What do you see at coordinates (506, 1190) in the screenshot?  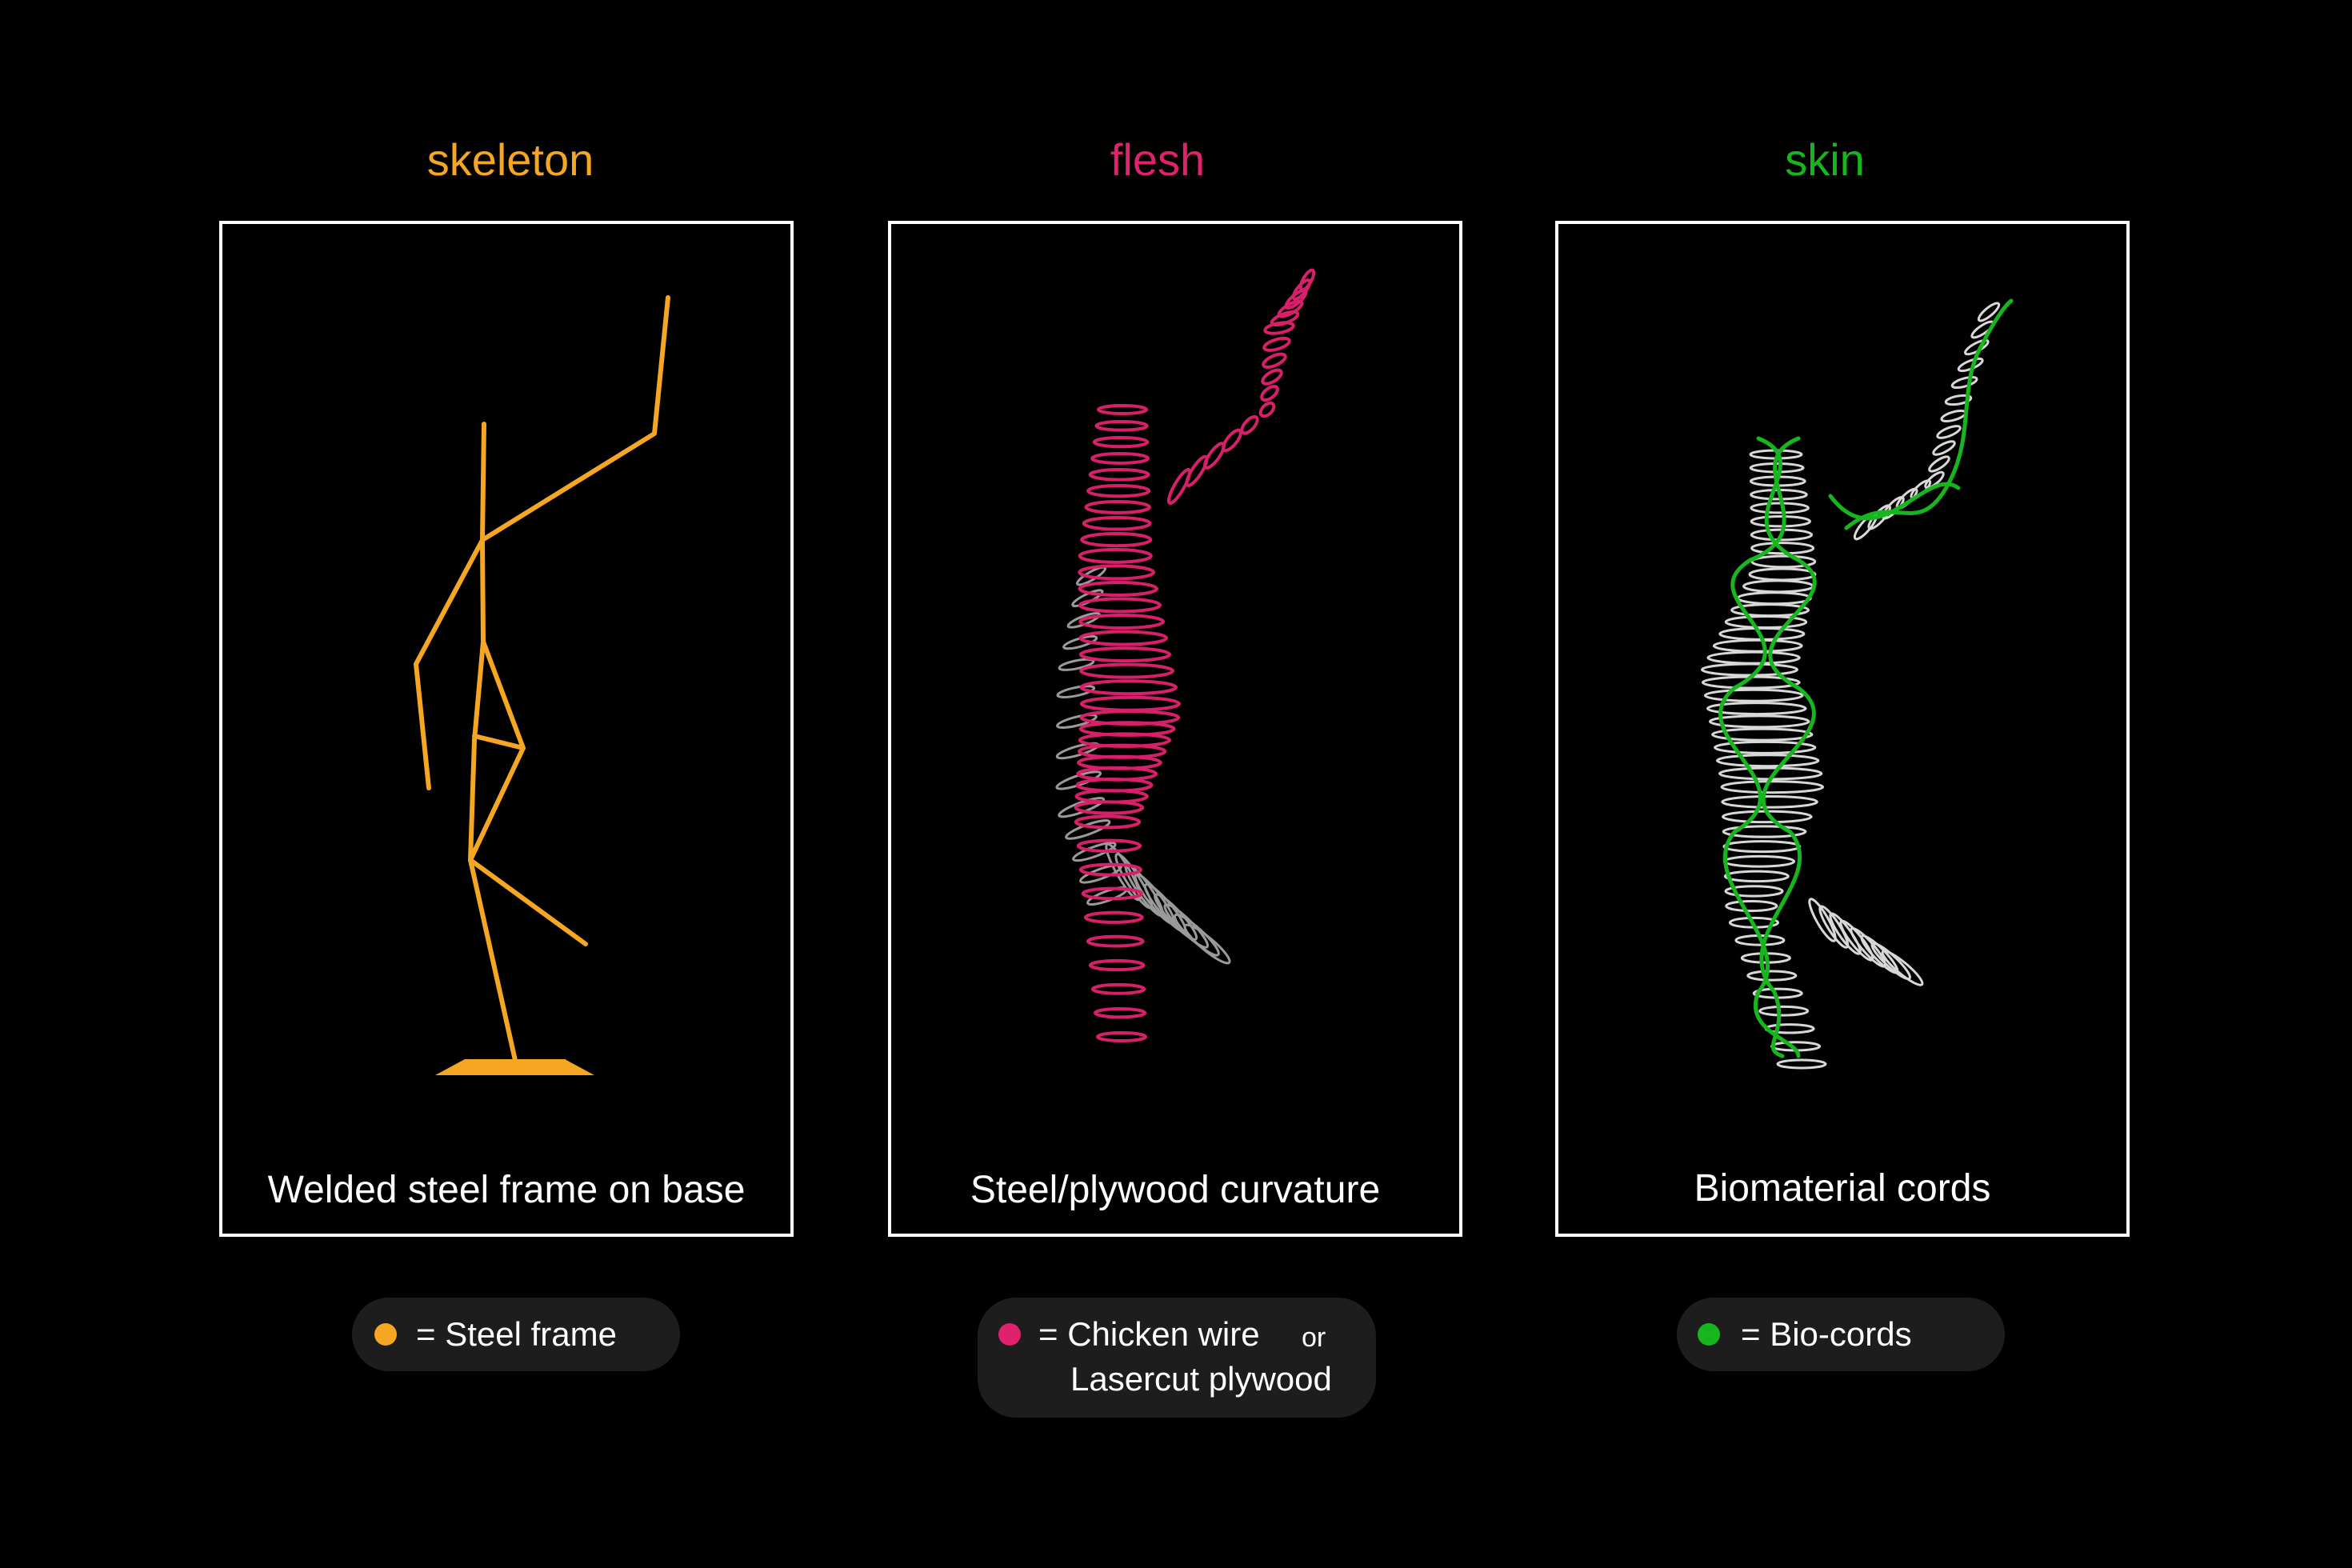 I see `skeleton-caption: Welded steel frame on base` at bounding box center [506, 1190].